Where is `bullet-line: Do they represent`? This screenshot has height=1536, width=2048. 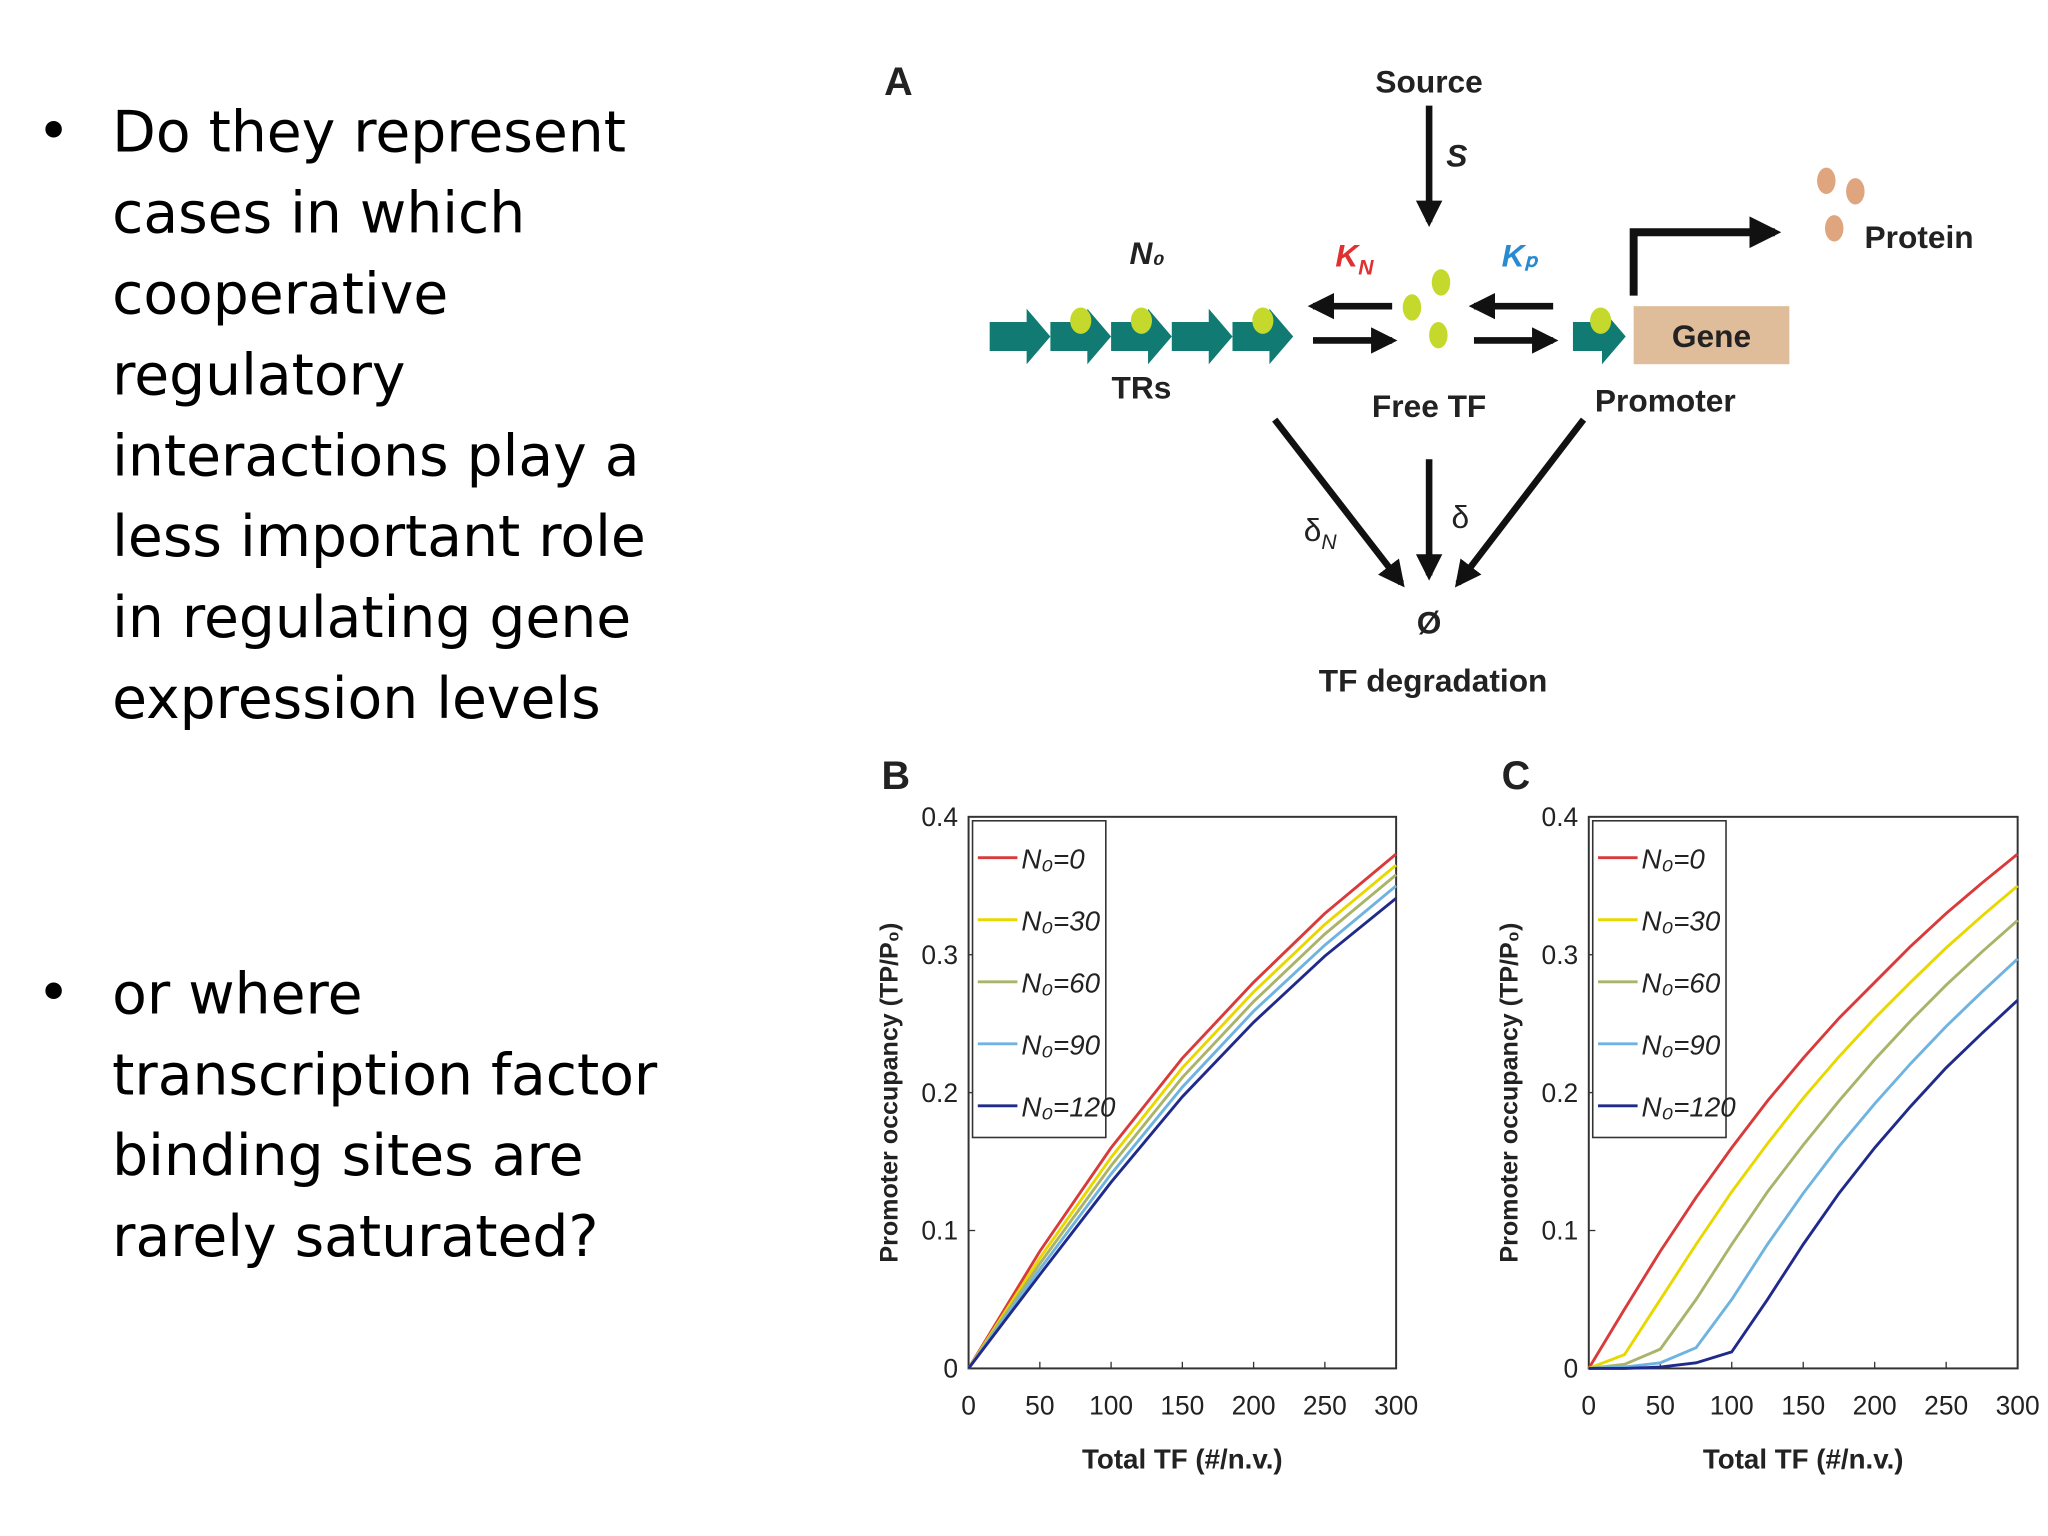 bullet-line: Do they represent is located at coordinates (369, 133).